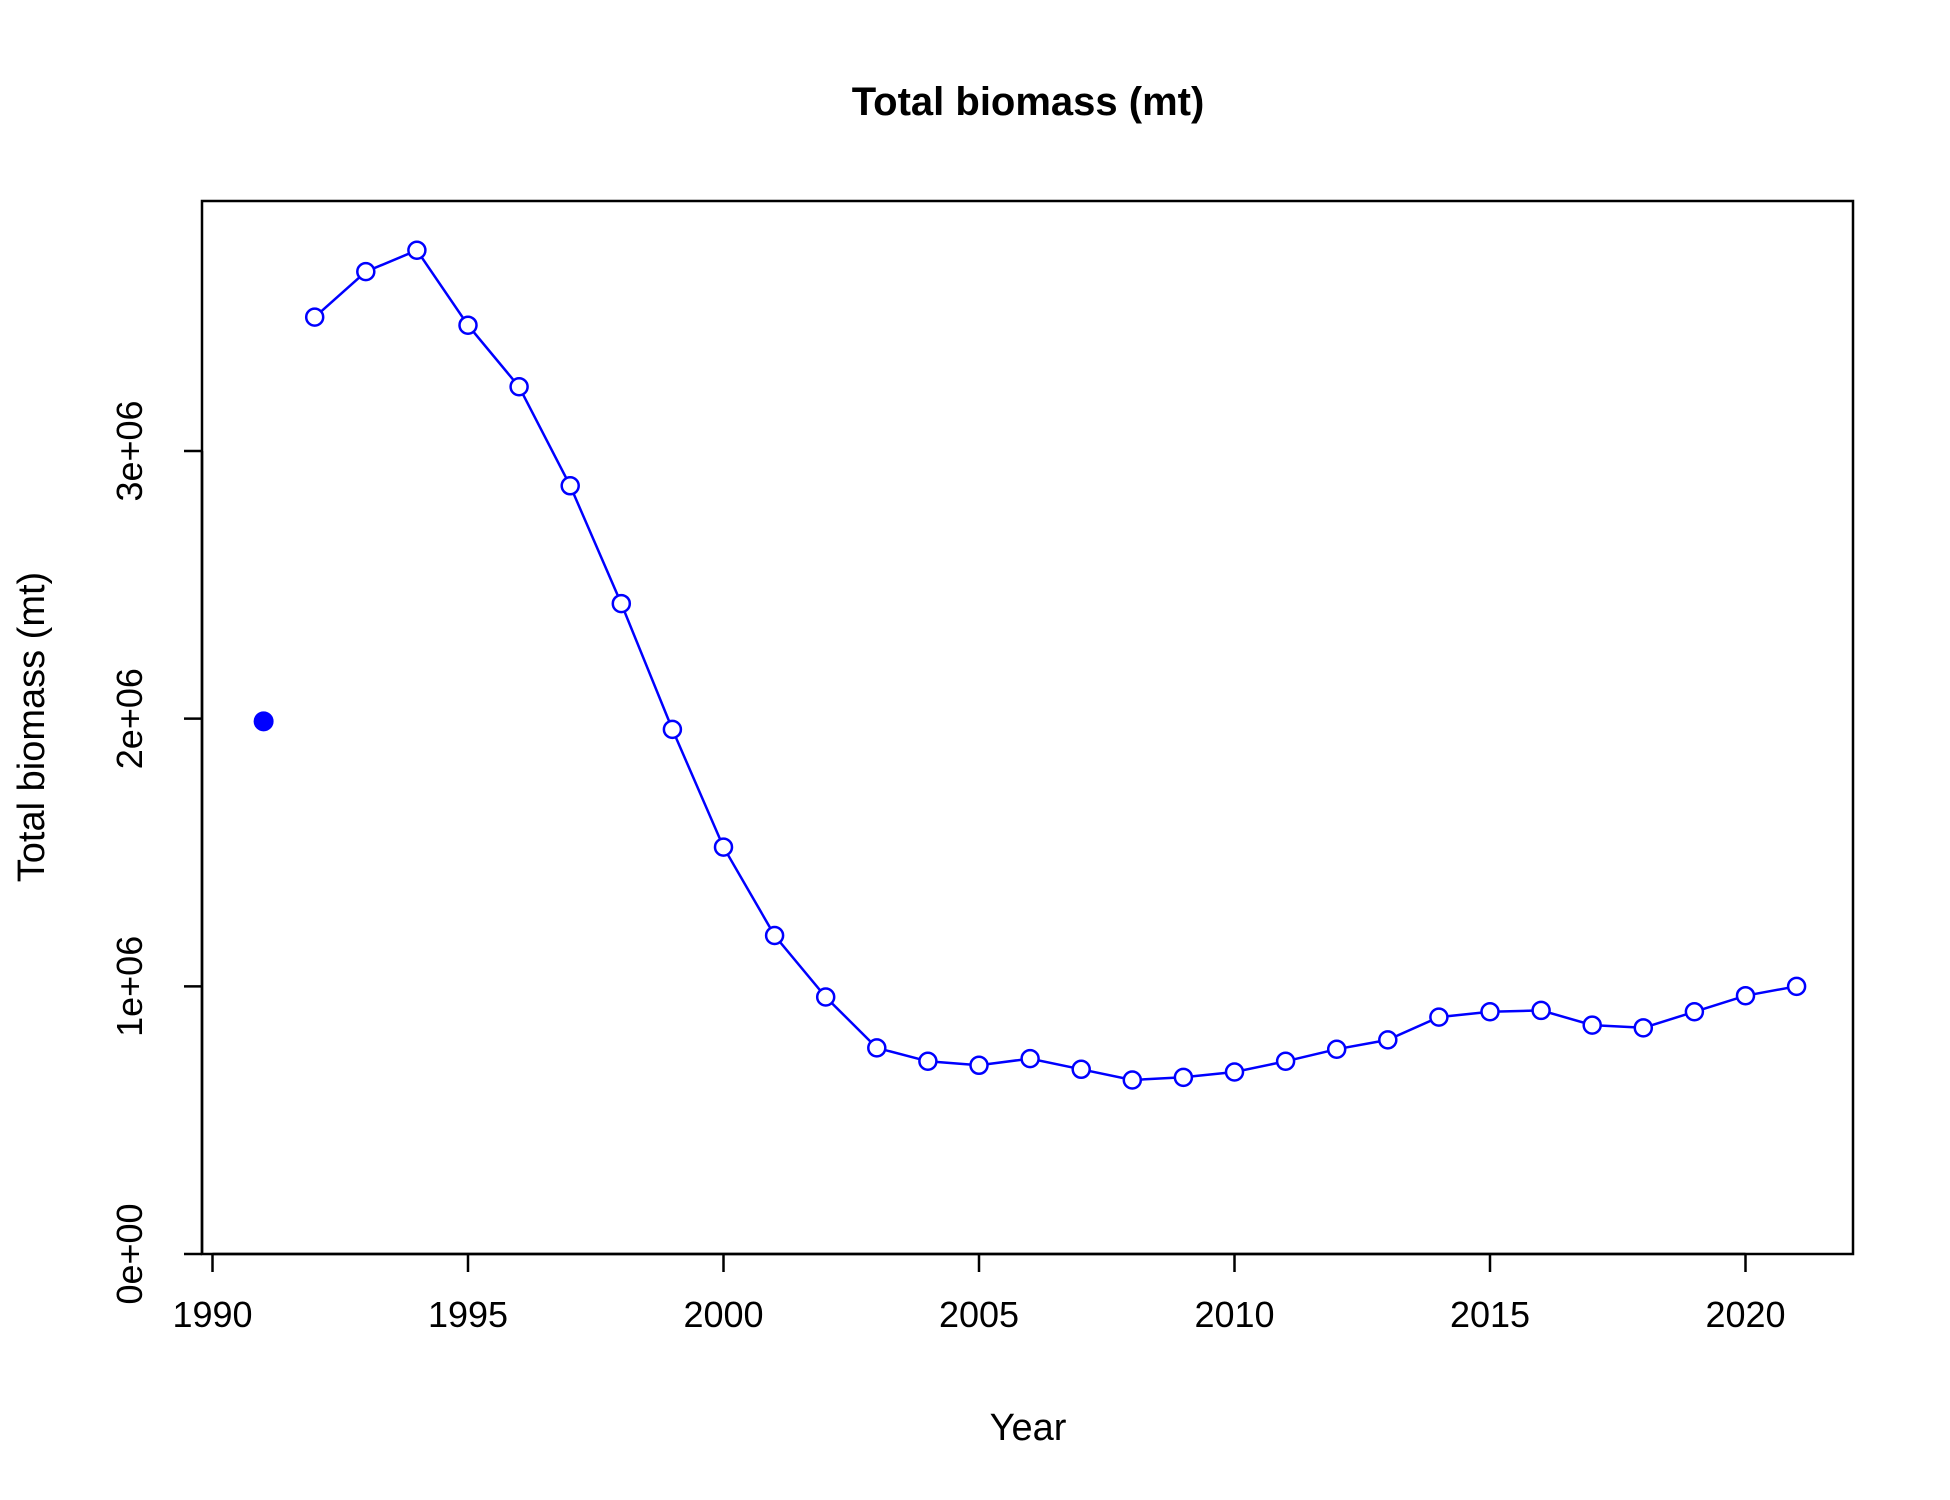 The height and width of the screenshot is (1500, 1950). Describe the element at coordinates (468, 1314) in the screenshot. I see `x-tick-label: 1995` at that location.